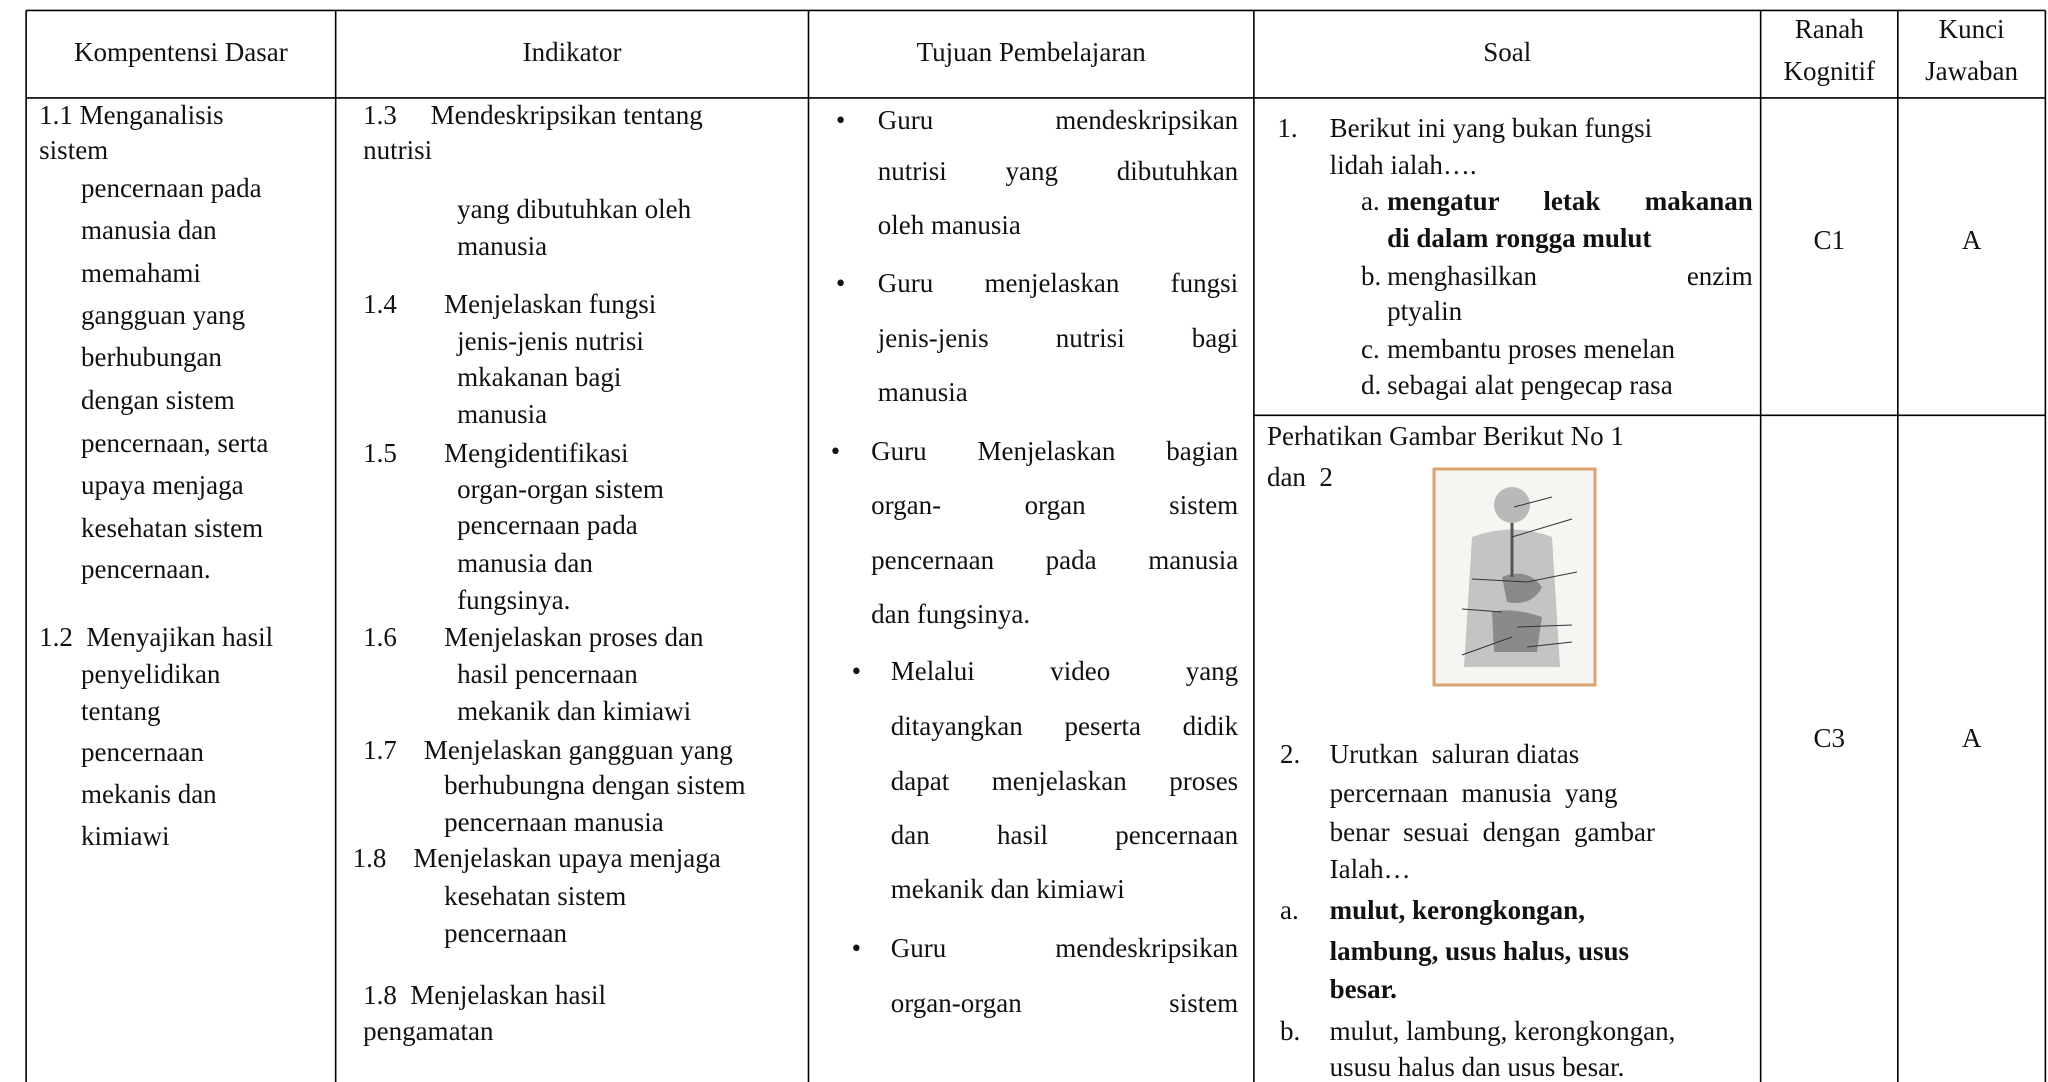  What do you see at coordinates (1363, 988) in the screenshot?
I see `option-line: besar.` at bounding box center [1363, 988].